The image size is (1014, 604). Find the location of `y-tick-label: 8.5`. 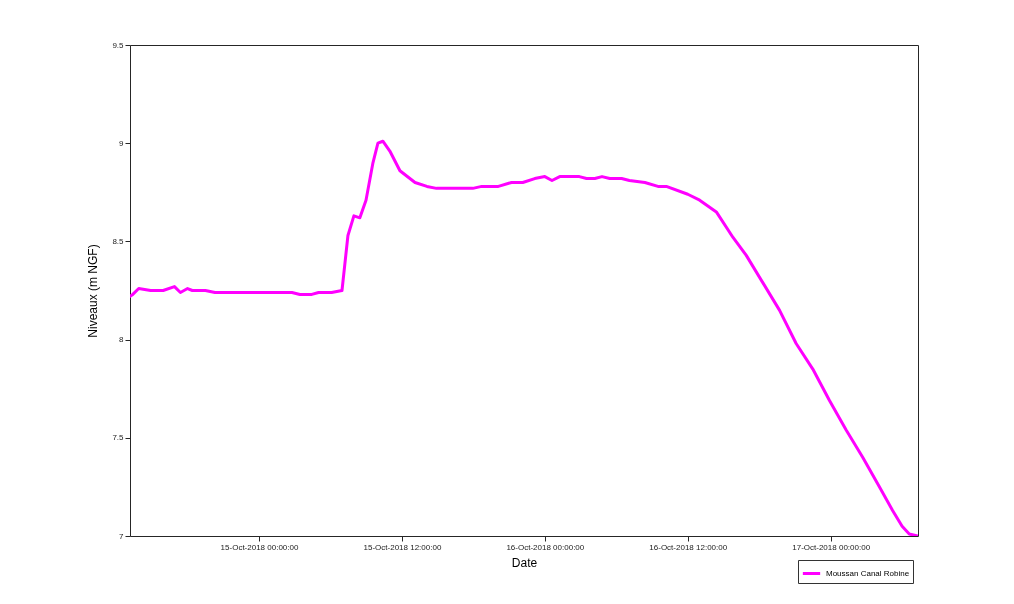

y-tick-label: 8.5 is located at coordinates (118, 241).